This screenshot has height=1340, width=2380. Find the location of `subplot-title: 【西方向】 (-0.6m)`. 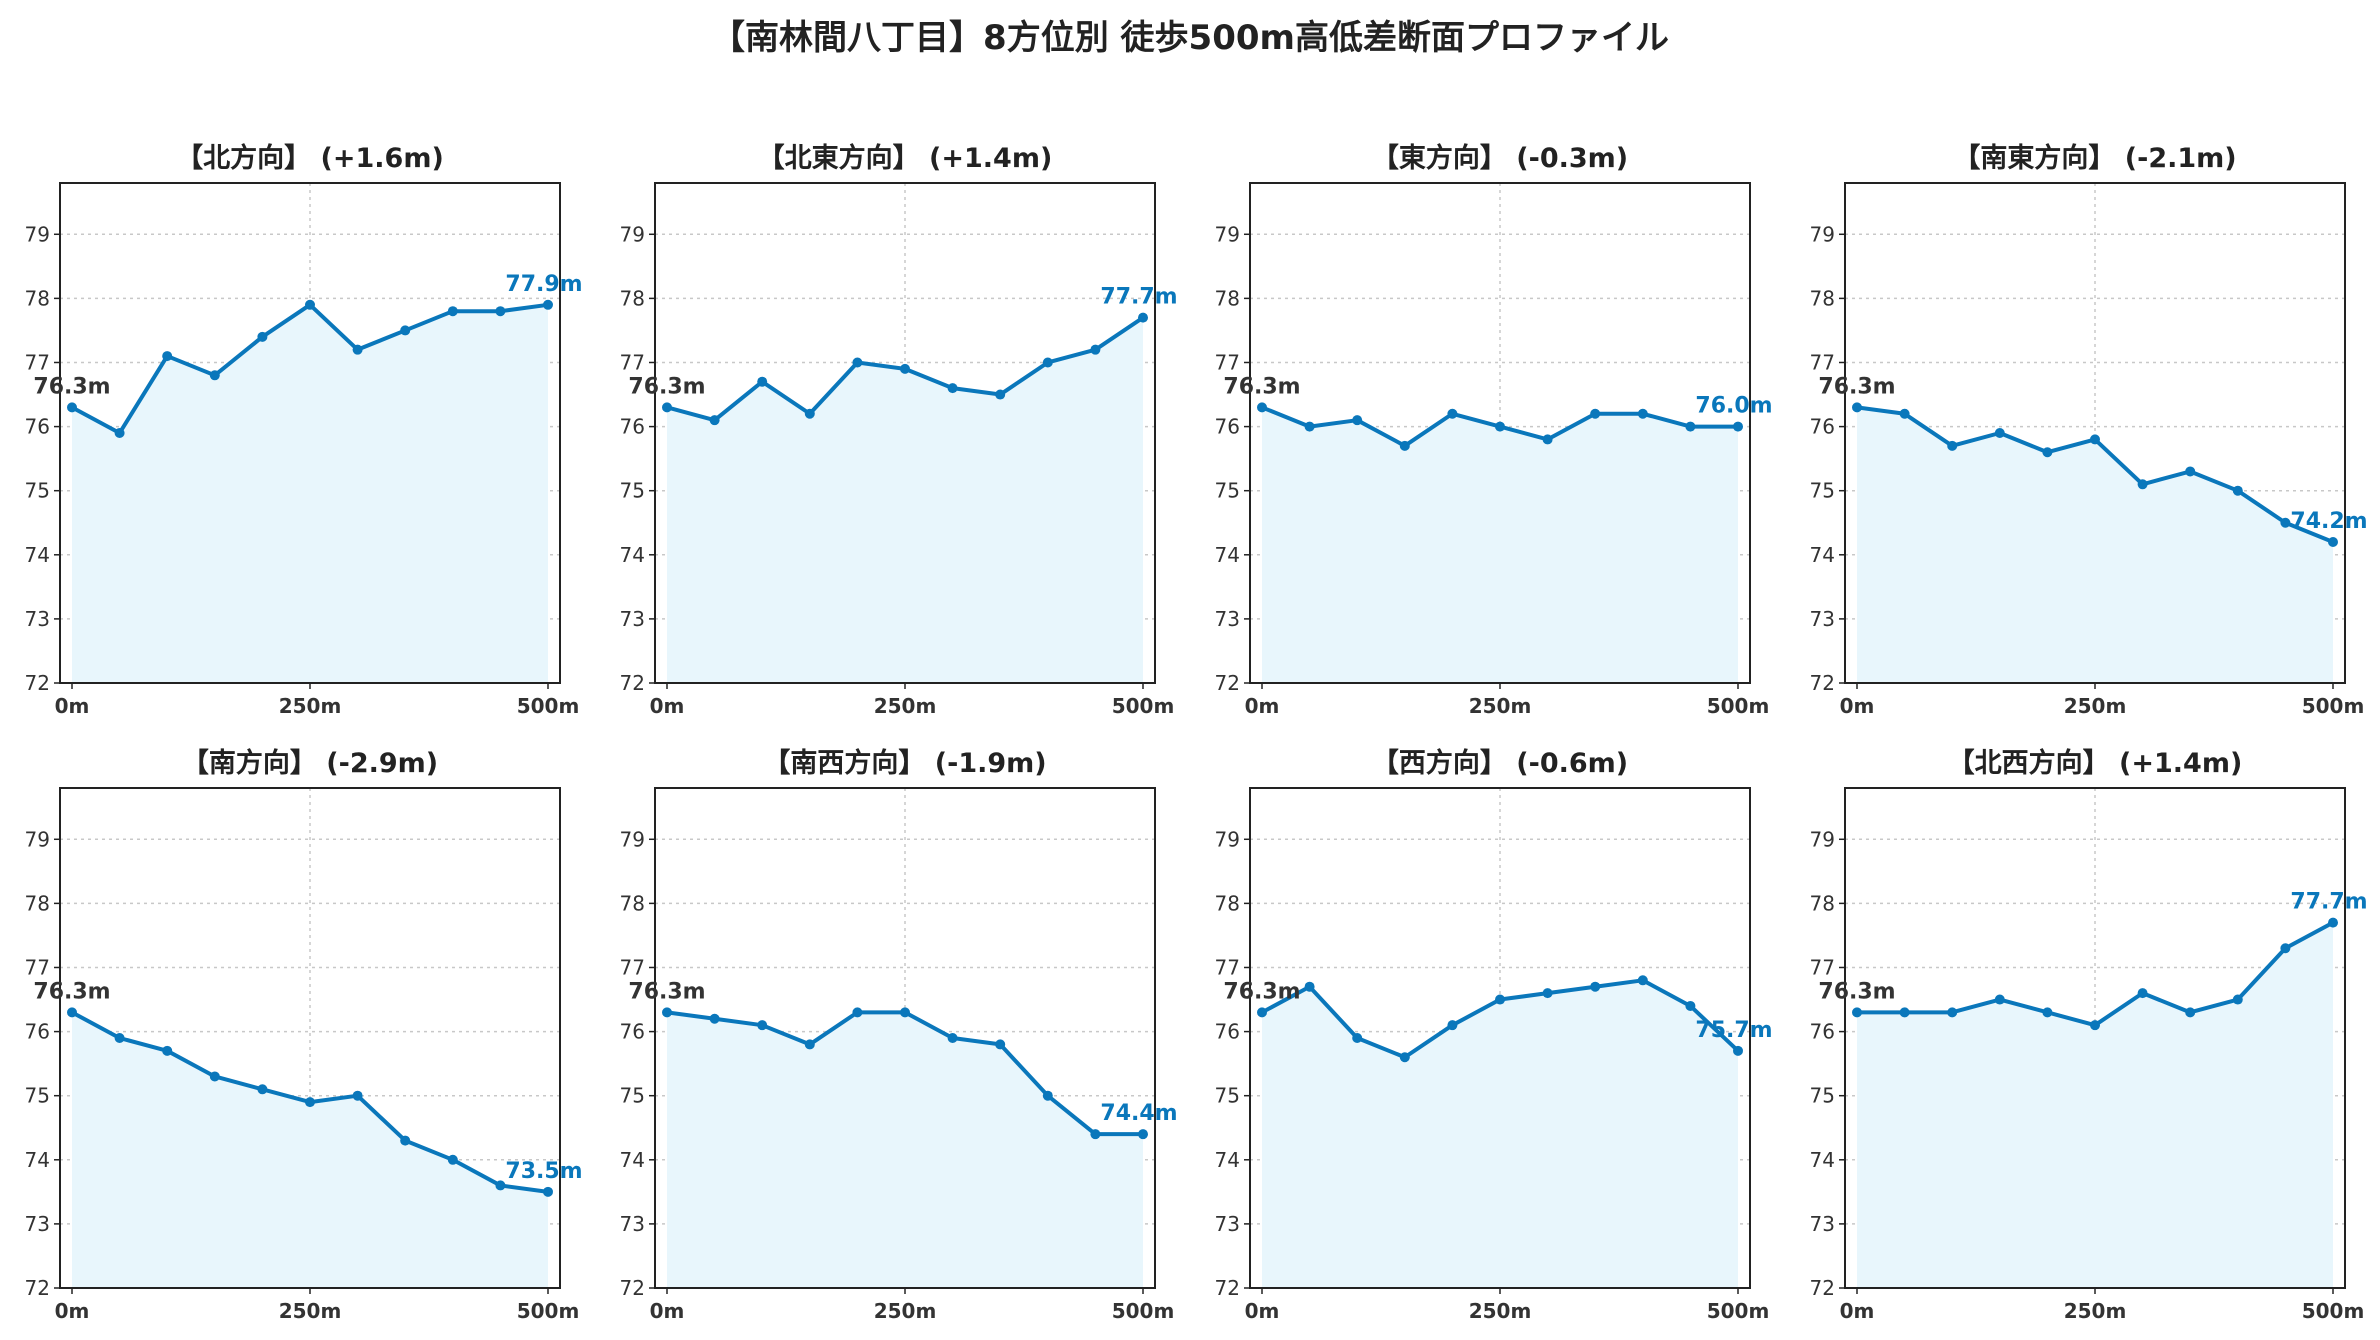

subplot-title: 【西方向】 (-0.6m) is located at coordinates (1500, 763).